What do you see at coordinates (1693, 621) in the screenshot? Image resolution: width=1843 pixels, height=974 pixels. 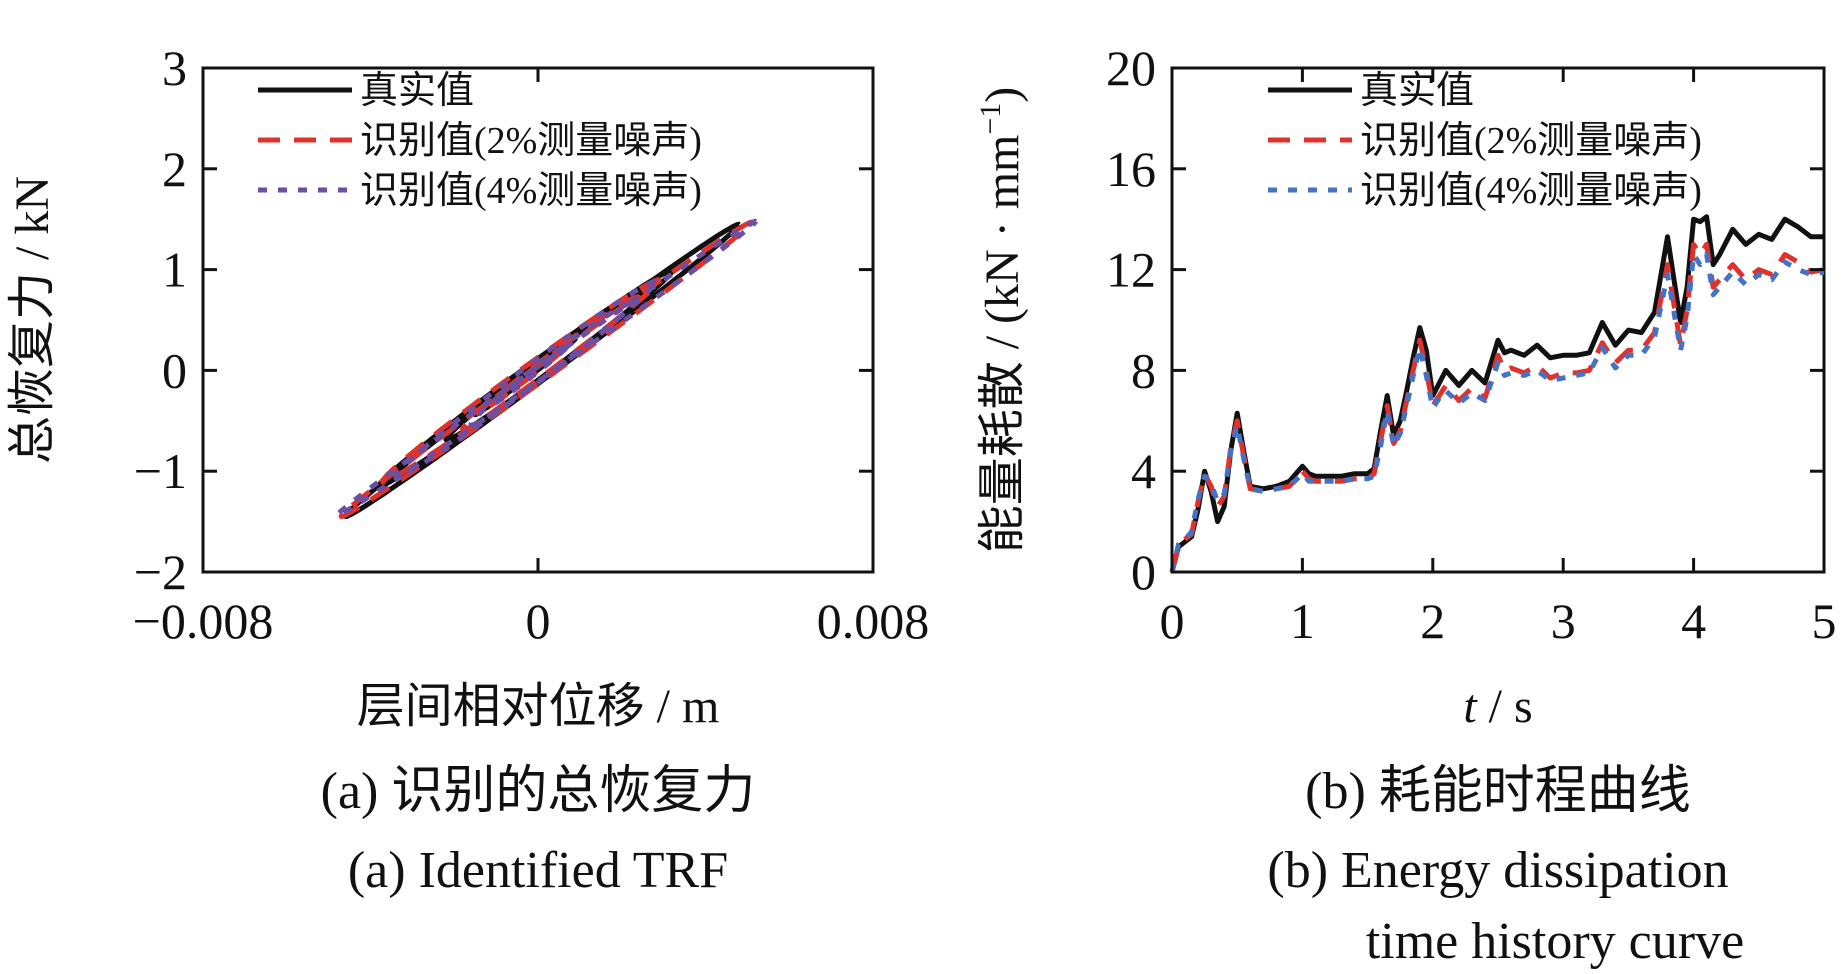 I see `chart-b-xtick-label: 4` at bounding box center [1693, 621].